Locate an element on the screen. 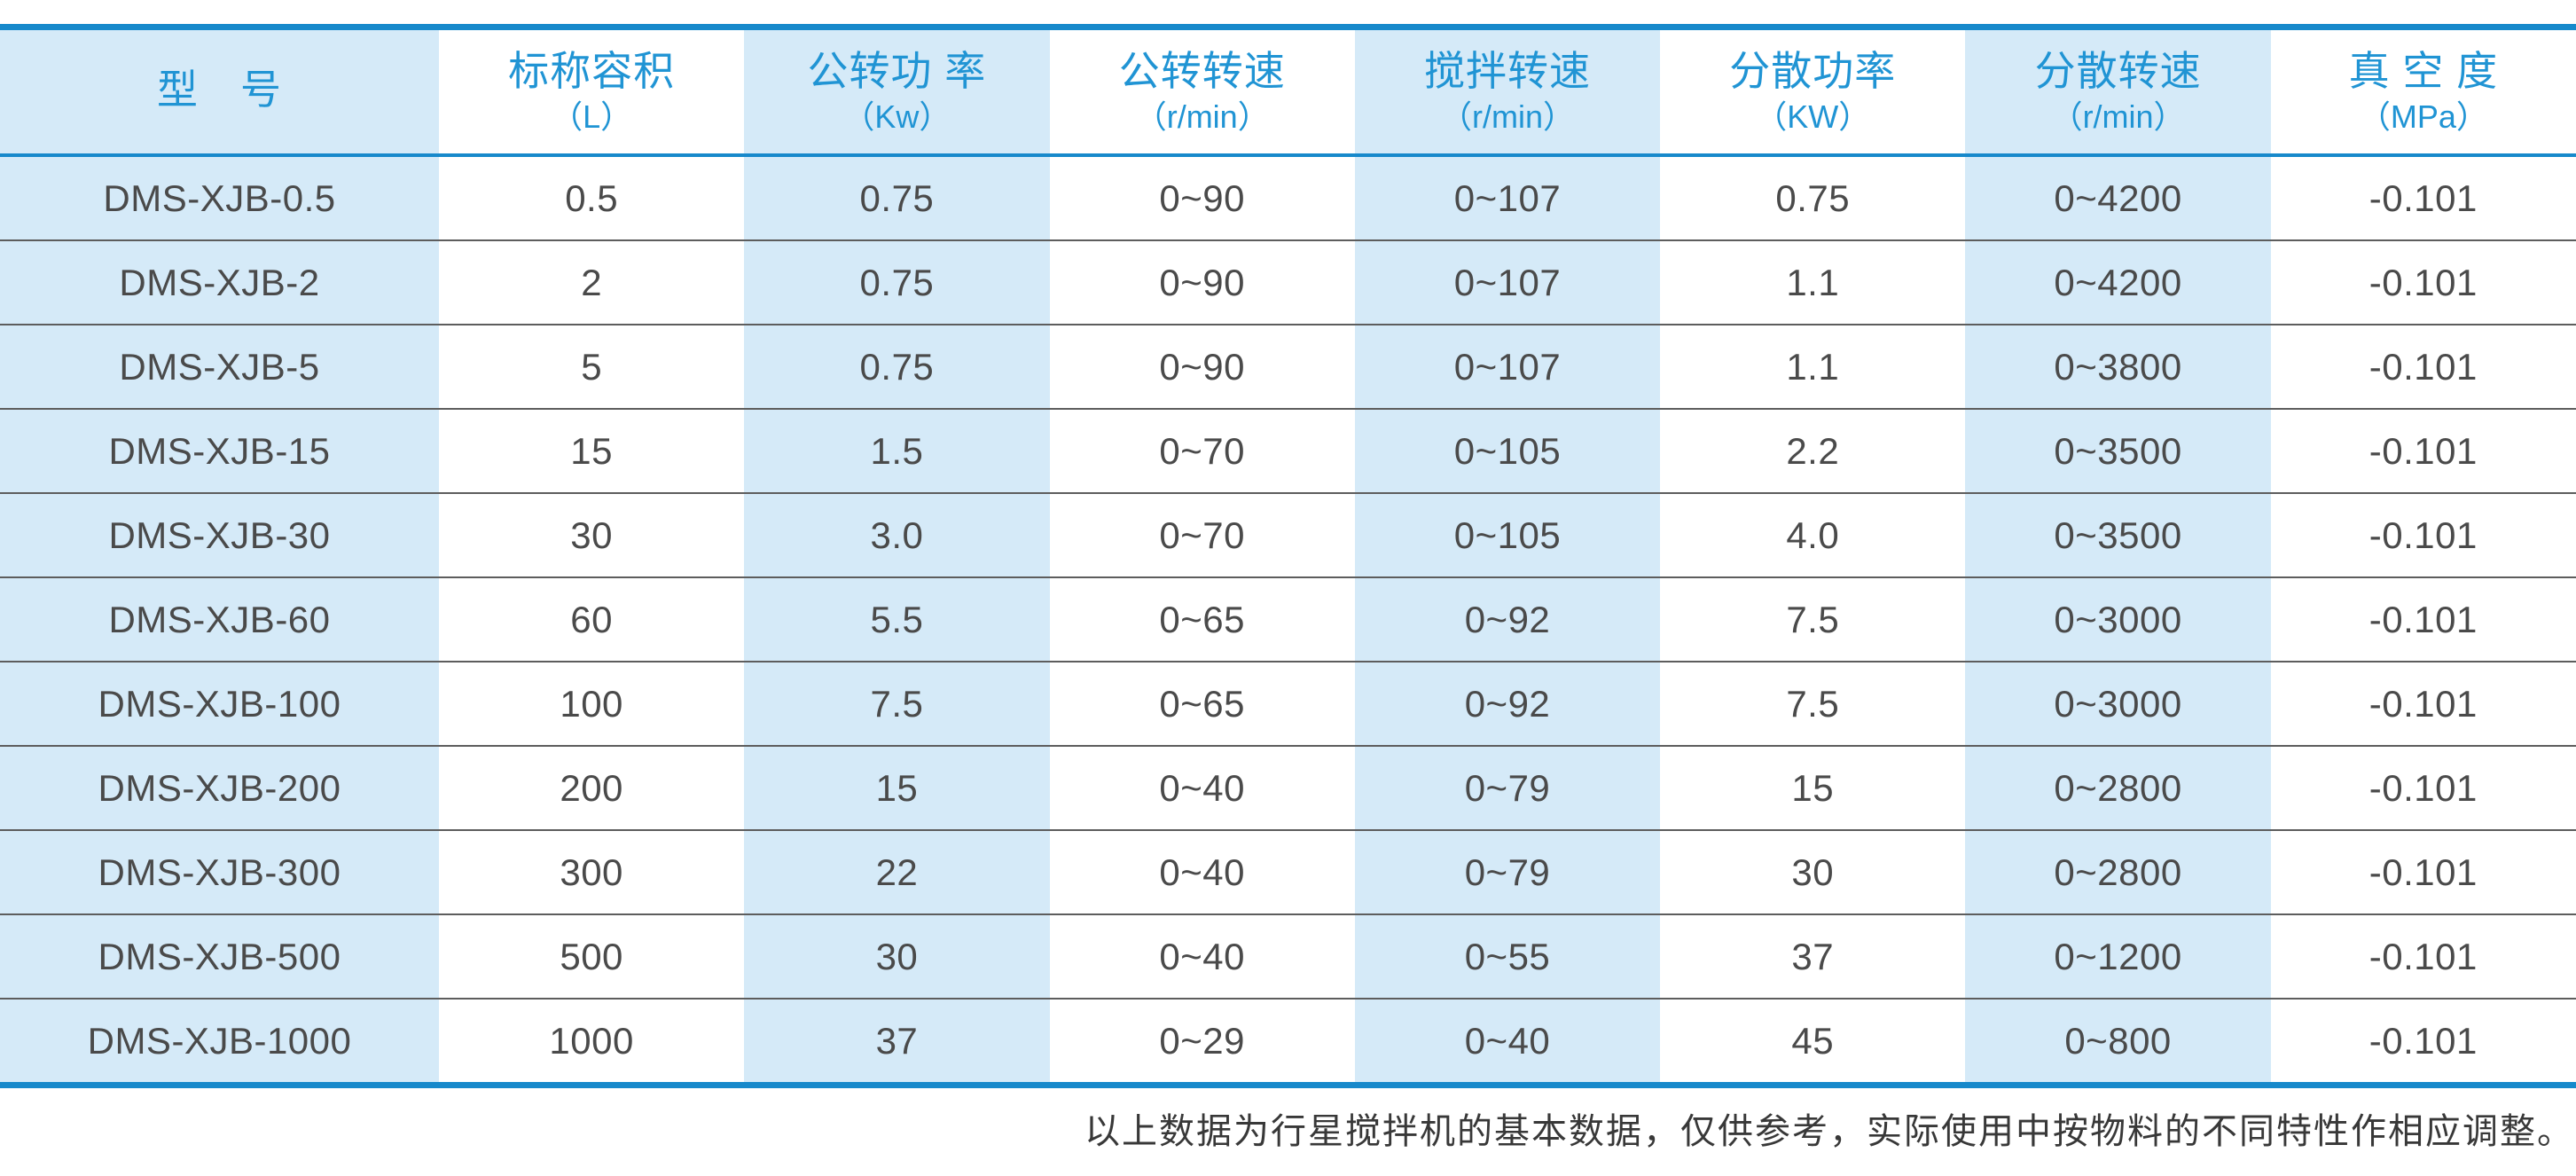 This screenshot has height=1176, width=2576. cell-stir-speed: 0~79 is located at coordinates (1507, 788).